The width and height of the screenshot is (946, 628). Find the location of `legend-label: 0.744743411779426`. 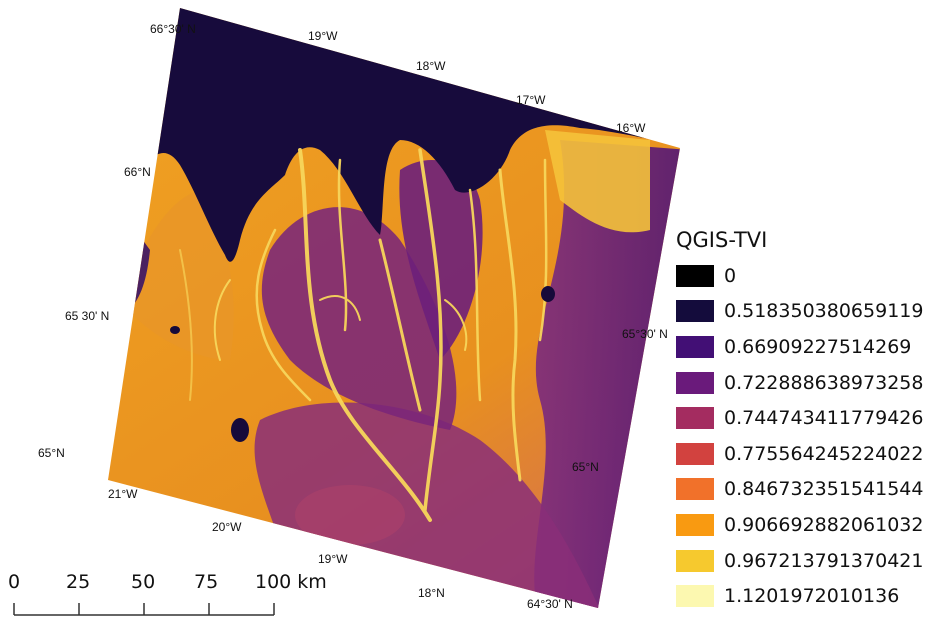

legend-label: 0.744743411779426 is located at coordinates (824, 418).